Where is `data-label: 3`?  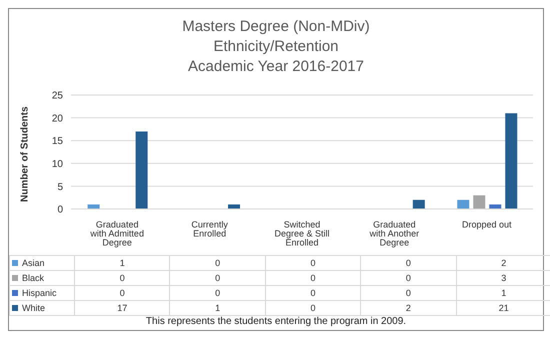 data-label: 3 is located at coordinates (503, 278).